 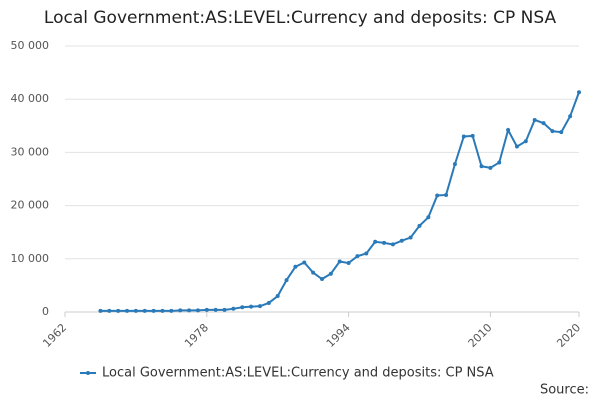 What do you see at coordinates (30, 45) in the screenshot?
I see `y-tick-label: 50 000` at bounding box center [30, 45].